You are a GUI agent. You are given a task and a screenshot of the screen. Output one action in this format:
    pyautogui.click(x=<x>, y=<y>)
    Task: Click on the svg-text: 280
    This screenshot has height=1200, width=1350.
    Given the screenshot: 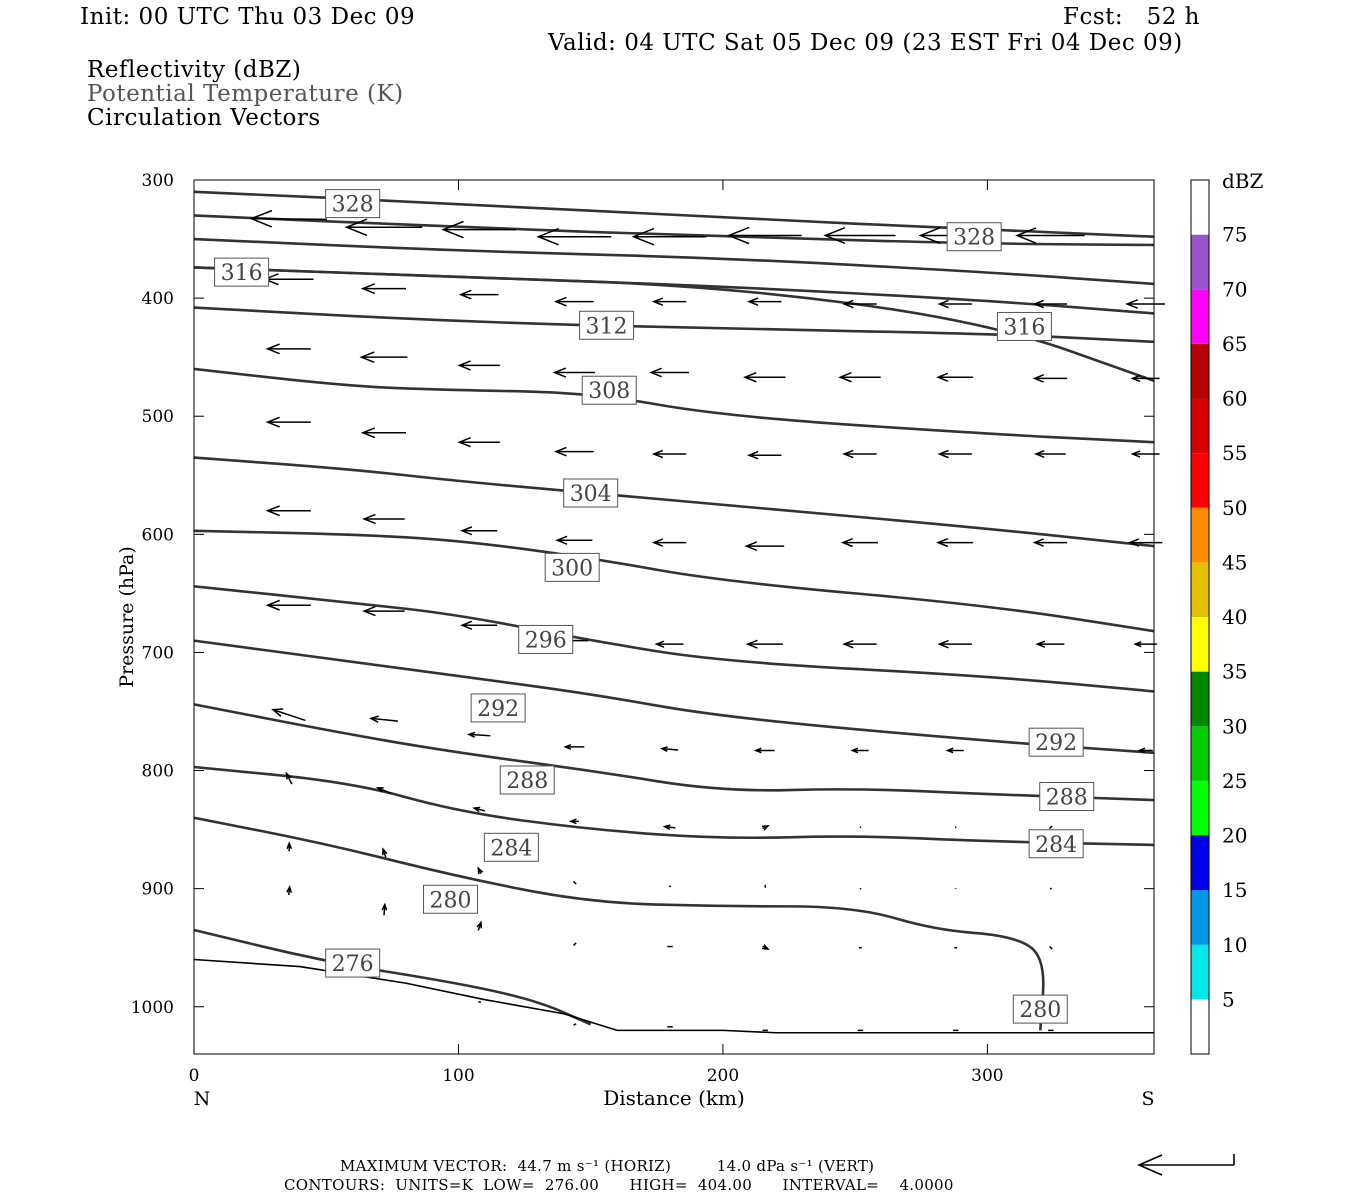 What is the action you would take?
    pyautogui.click(x=1040, y=1010)
    